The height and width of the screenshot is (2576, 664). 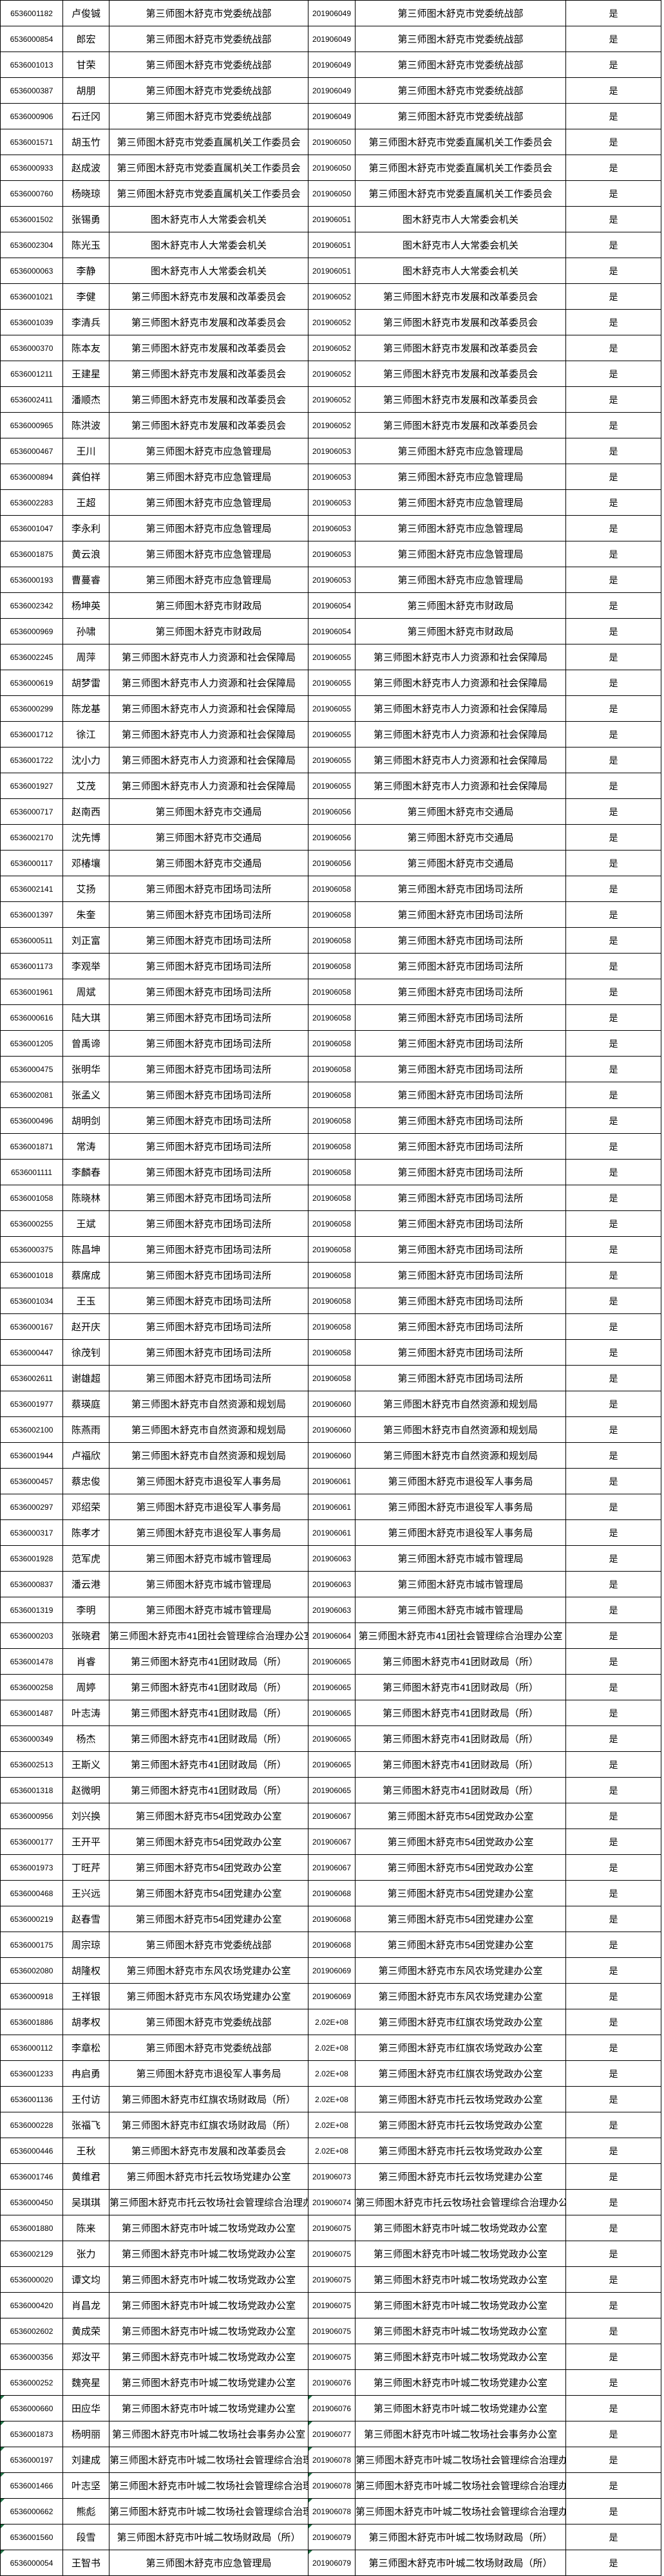 I want to click on name-cell: 张孟义, so click(x=86, y=1095).